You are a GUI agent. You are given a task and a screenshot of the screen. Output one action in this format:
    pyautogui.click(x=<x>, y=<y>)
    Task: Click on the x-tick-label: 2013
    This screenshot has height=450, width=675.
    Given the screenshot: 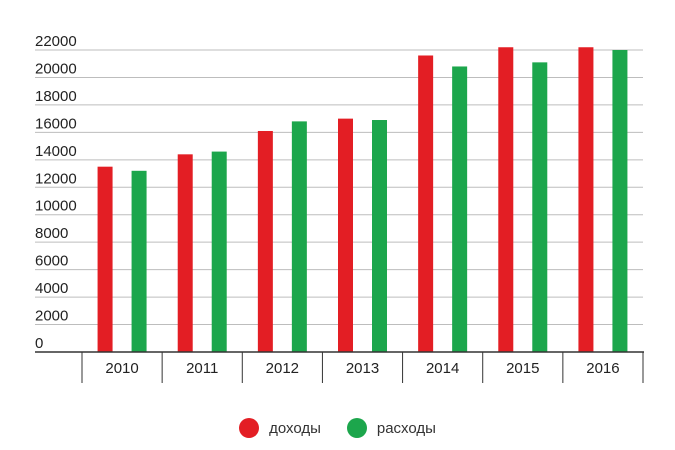 What is the action you would take?
    pyautogui.click(x=362, y=368)
    